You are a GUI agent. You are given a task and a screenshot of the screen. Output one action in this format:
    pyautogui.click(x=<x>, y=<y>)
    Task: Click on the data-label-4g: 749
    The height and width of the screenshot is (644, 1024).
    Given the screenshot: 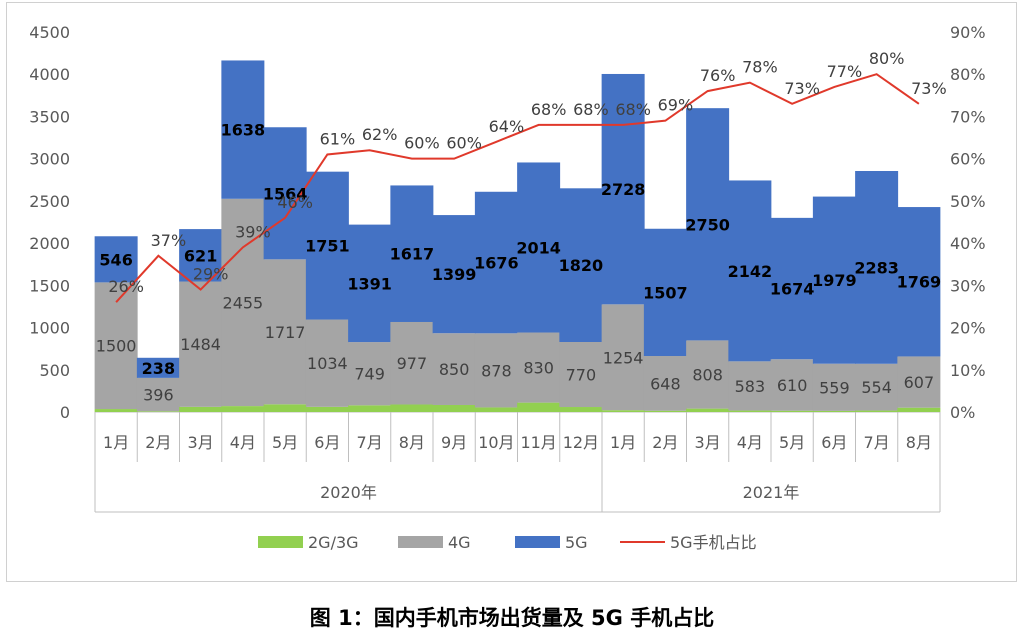 What is the action you would take?
    pyautogui.click(x=369, y=374)
    